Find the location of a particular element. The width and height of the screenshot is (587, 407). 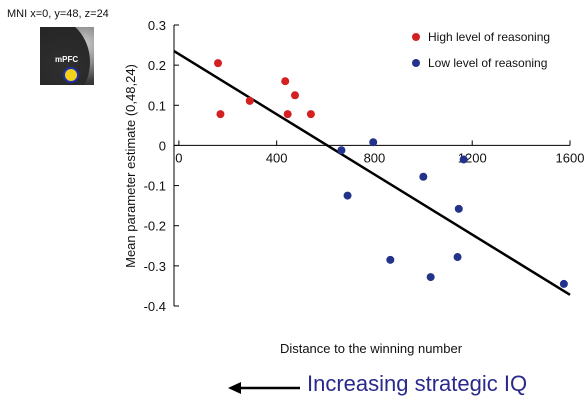

y-tick-label: 0.2 is located at coordinates (157, 65).